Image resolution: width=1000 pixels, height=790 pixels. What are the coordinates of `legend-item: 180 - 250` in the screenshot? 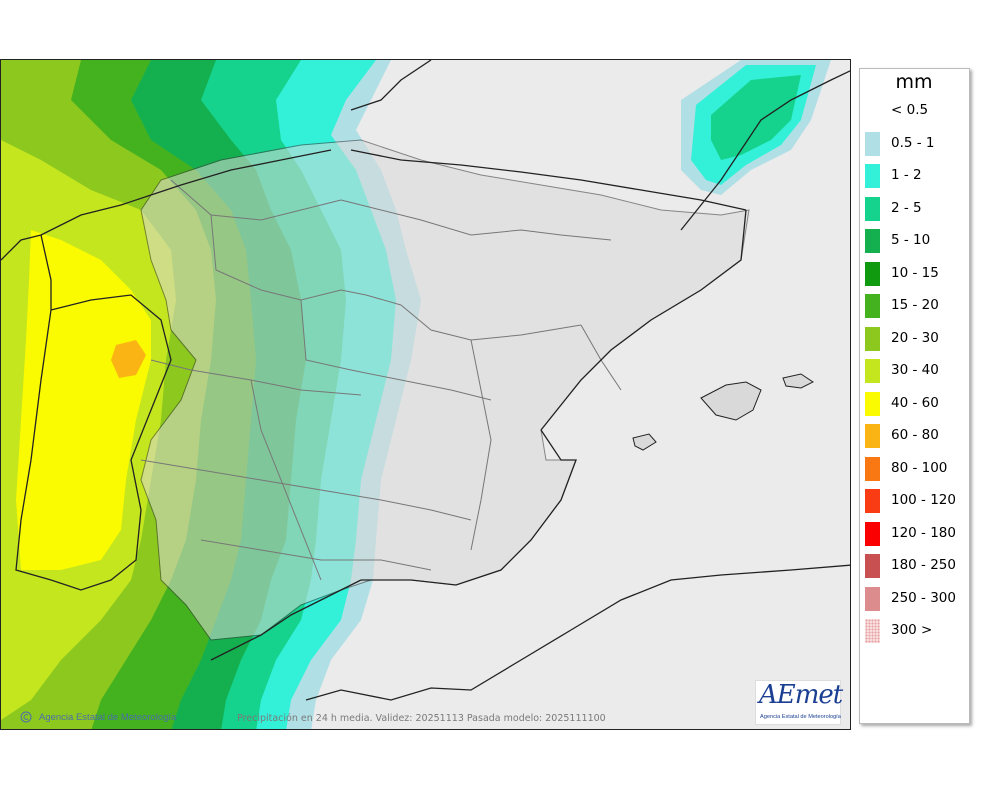 It's located at (915, 568).